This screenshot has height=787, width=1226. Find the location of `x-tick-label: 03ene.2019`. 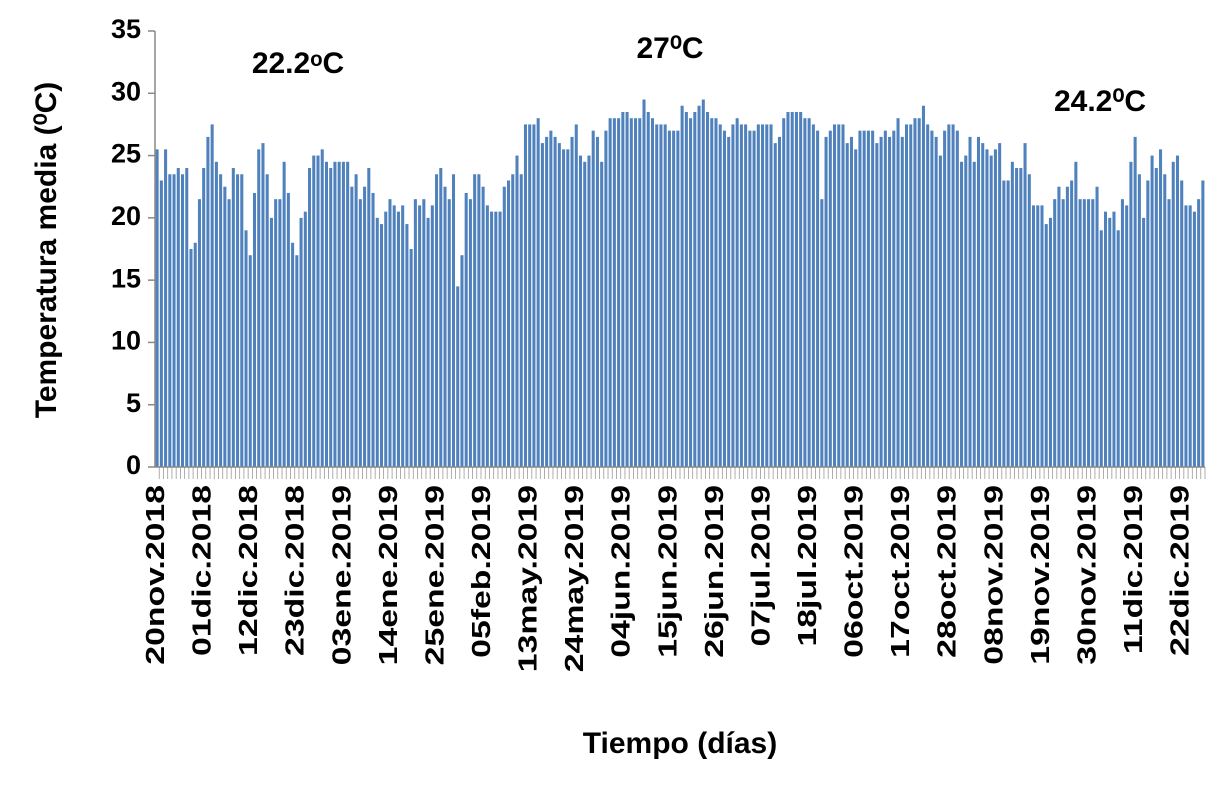

x-tick-label: 03ene.2019 is located at coordinates (342, 575).